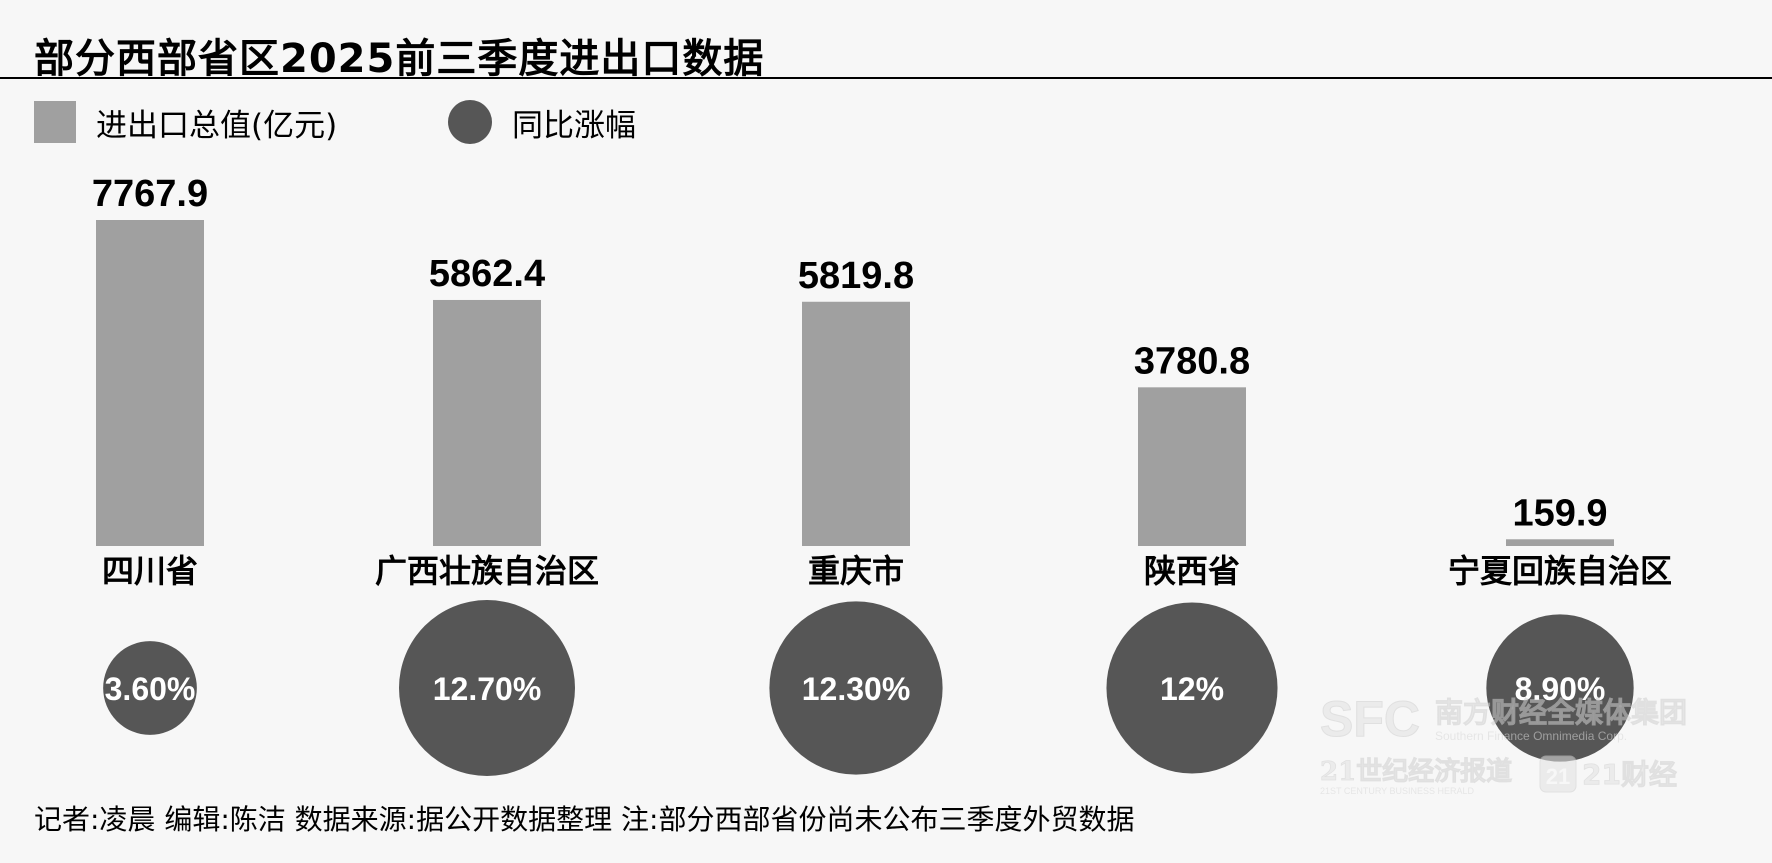 The height and width of the screenshot is (863, 1772). I want to click on chart-title: 部分西部省区2025前三季度进出口数据, so click(399, 59).